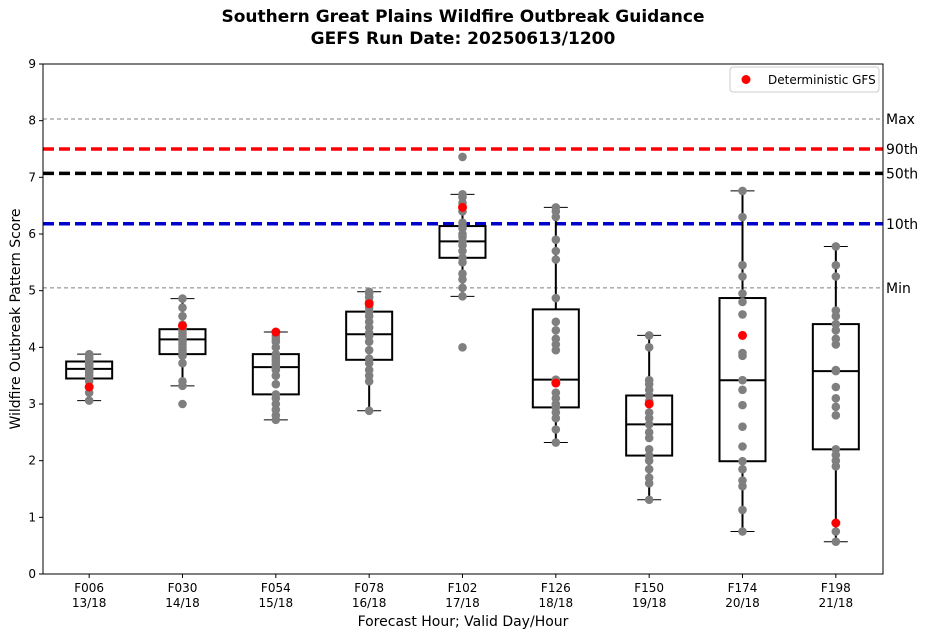 The width and height of the screenshot is (926, 637). What do you see at coordinates (898, 289) in the screenshot?
I see `ref-label-min: Min` at bounding box center [898, 289].